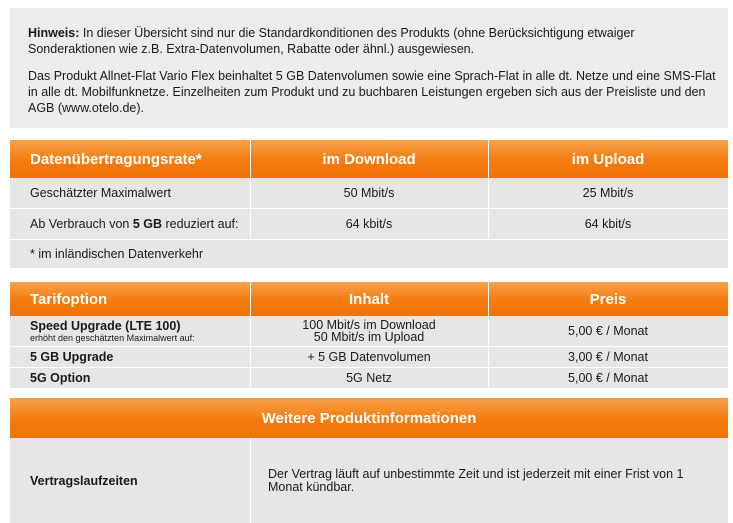 Image resolution: width=733 pixels, height=523 pixels. I want to click on footnote: * im inländischen Datenverkehr, so click(117, 254).